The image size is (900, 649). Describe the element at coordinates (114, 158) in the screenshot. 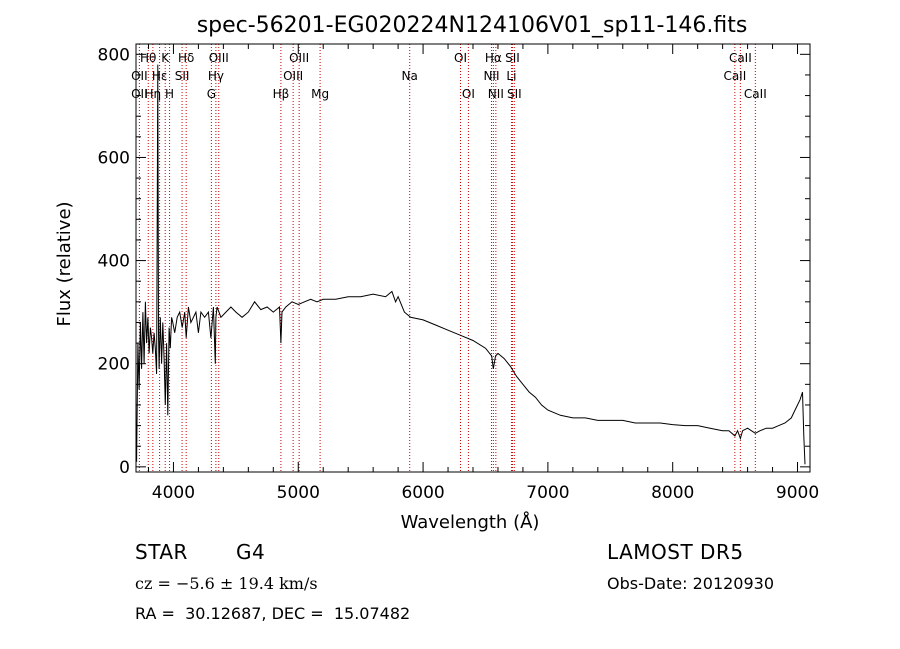

I see `y-tick-label: 600` at that location.